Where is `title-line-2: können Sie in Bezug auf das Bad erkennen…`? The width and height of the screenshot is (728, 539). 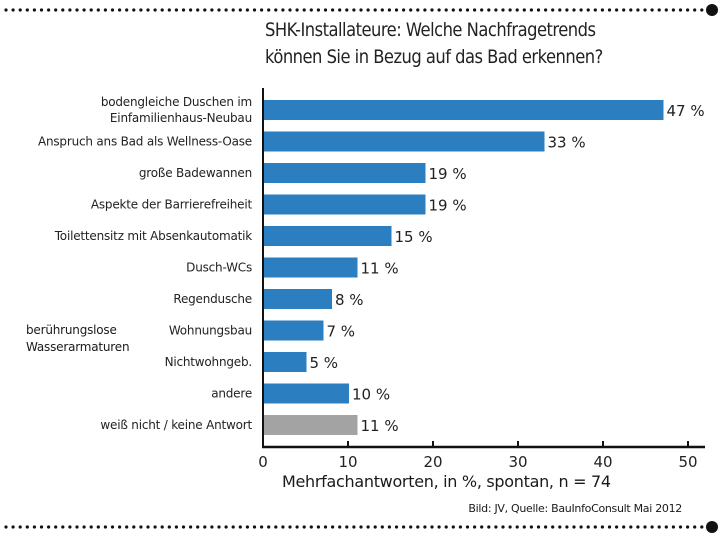 title-line-2: können Sie in Bezug auf das Bad erkennen… is located at coordinates (434, 57).